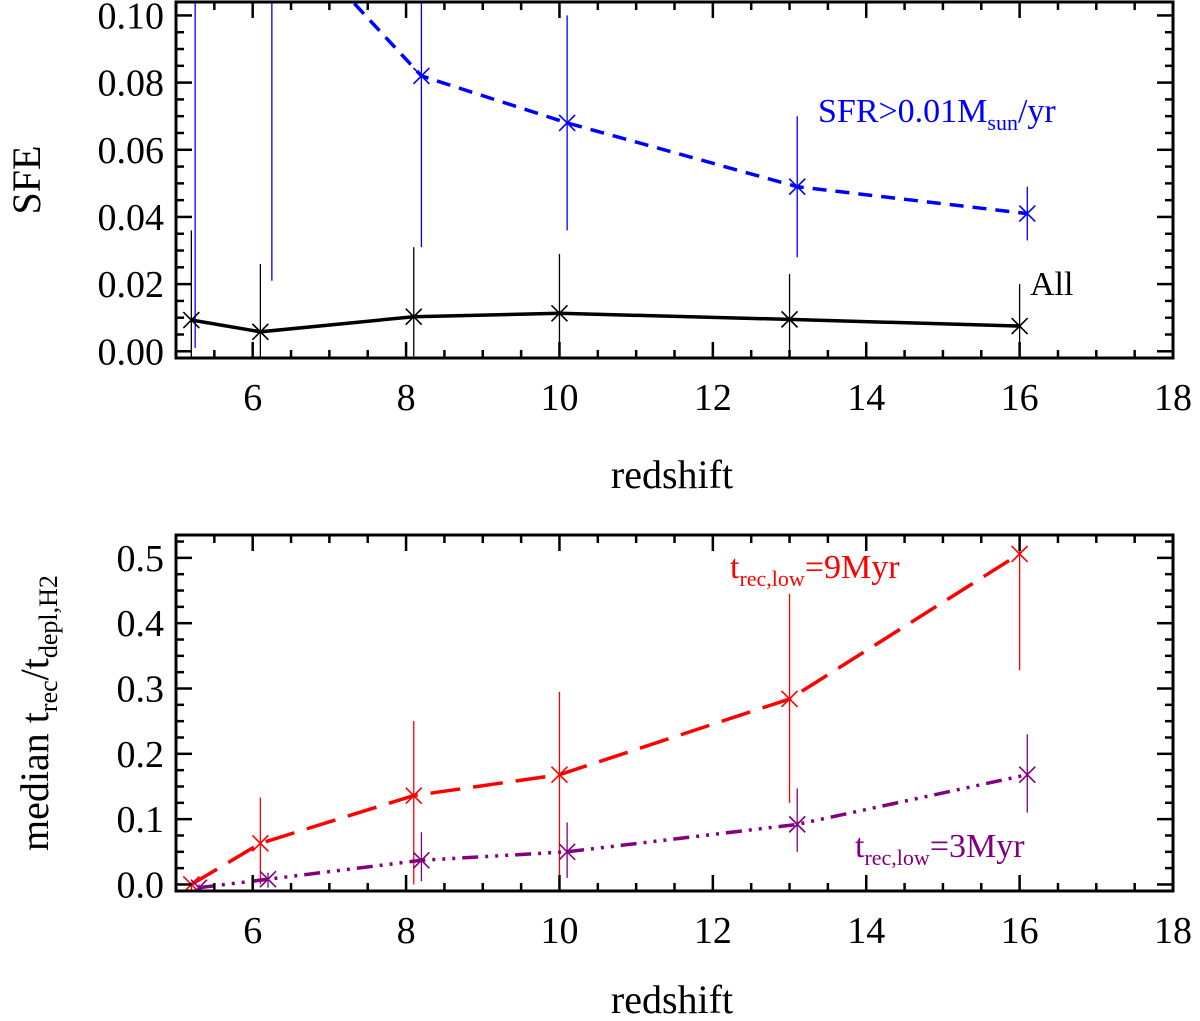  What do you see at coordinates (131, 218) in the screenshot?
I see `top-ytick-label: 0.04` at bounding box center [131, 218].